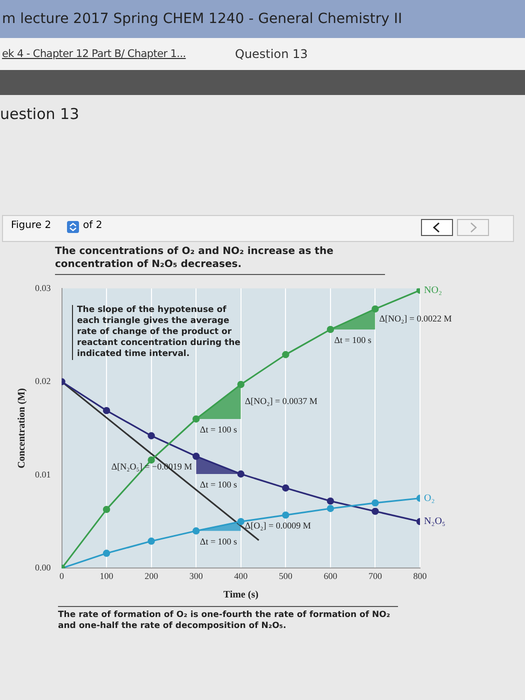 The image size is (525, 700). What do you see at coordinates (151, 575) in the screenshot?
I see `x-tick-label: 200` at bounding box center [151, 575].